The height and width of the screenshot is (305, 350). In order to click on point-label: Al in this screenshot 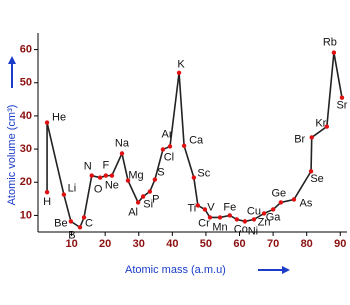, I will do `click(133, 212)`.